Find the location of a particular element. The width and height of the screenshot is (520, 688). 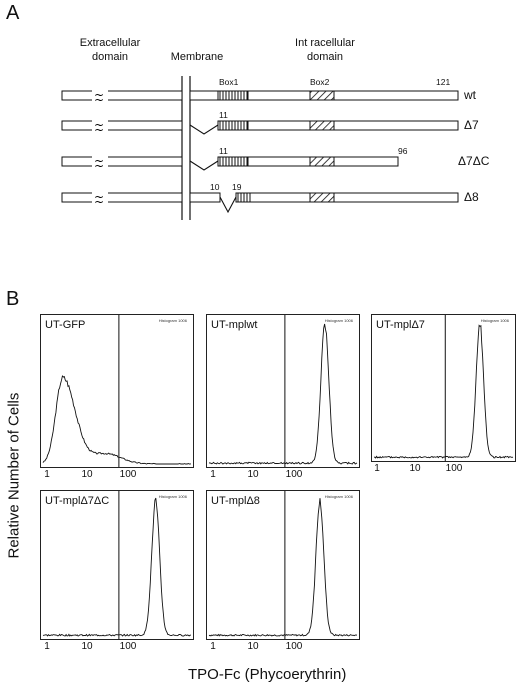

histogram-ut-gfp: UT-GFP Histogram 1006 is located at coordinates (117, 391).